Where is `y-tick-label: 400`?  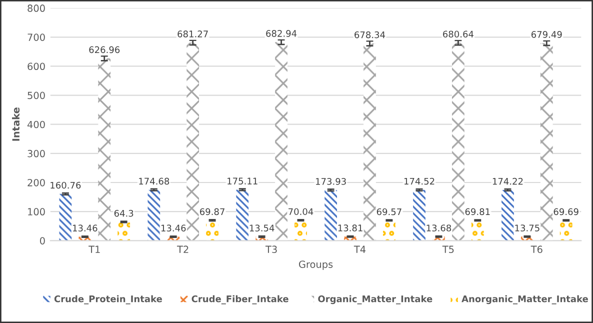
y-tick-label: 400 is located at coordinates (36, 124).